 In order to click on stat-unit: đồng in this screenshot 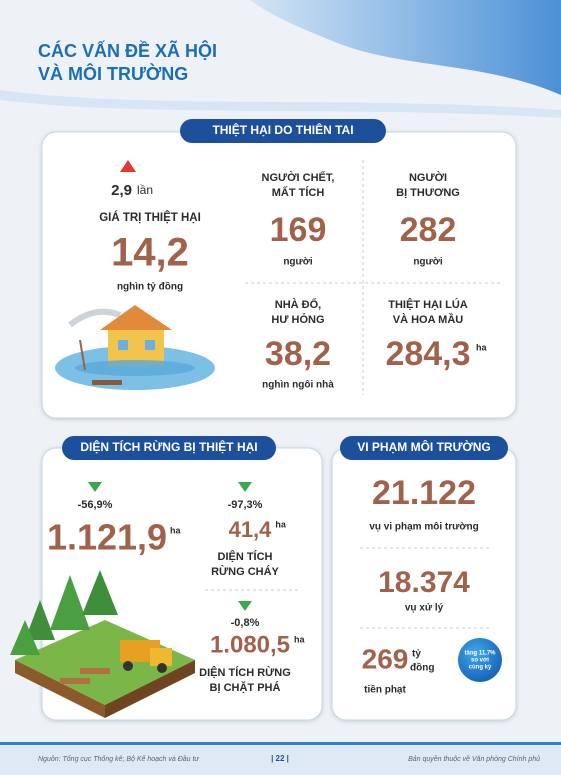, I will do `click(422, 668)`.